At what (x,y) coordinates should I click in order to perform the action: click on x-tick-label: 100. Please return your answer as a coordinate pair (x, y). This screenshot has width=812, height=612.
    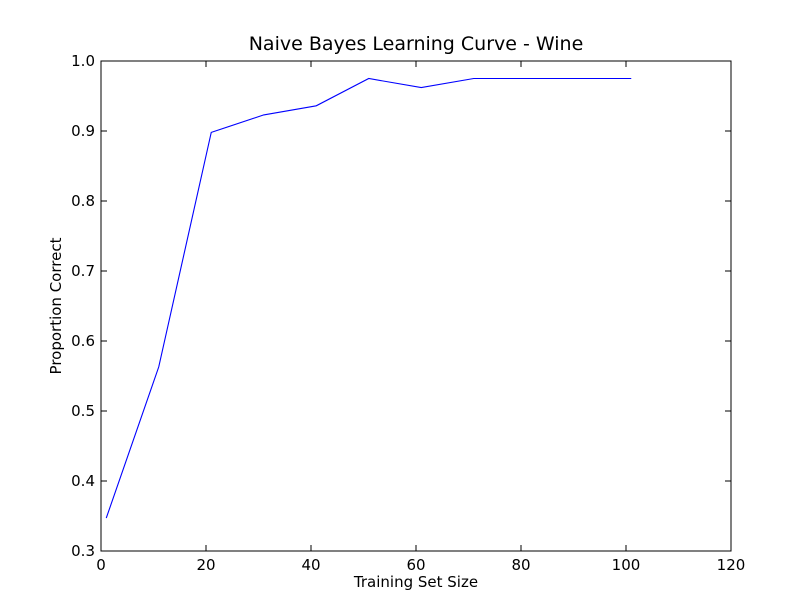
    Looking at the image, I should click on (626, 565).